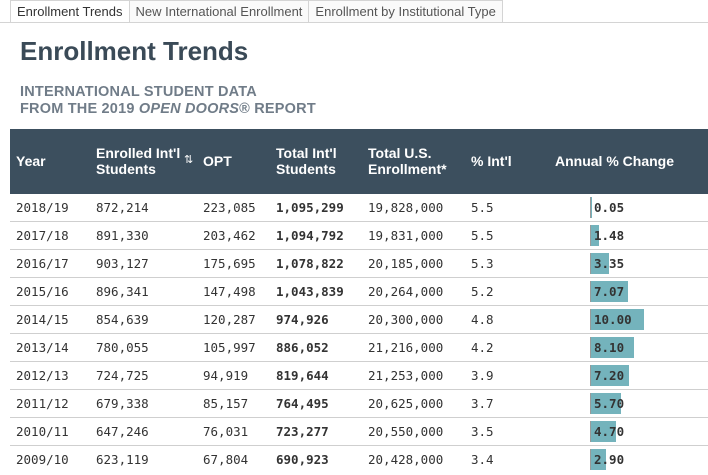 This screenshot has height=475, width=708. I want to click on us-enrollment-cell: 20,428,000, so click(406, 459).